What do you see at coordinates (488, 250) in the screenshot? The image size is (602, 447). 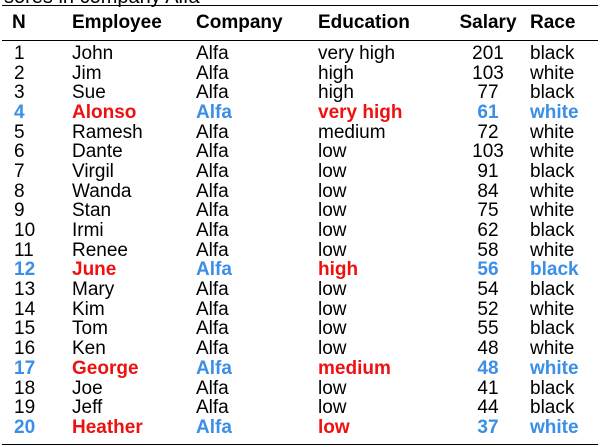 I see `cell-salary: 58` at bounding box center [488, 250].